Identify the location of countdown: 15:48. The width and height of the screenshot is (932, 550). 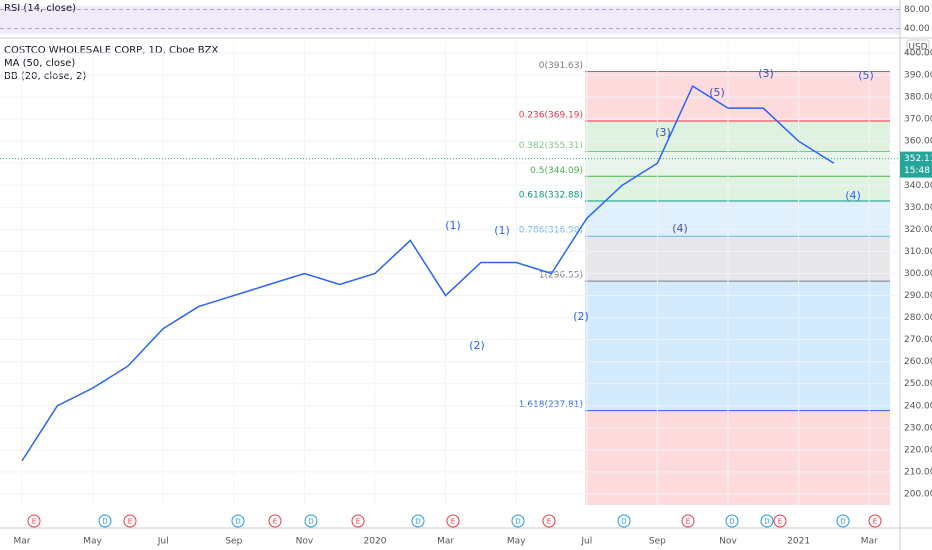
(917, 171).